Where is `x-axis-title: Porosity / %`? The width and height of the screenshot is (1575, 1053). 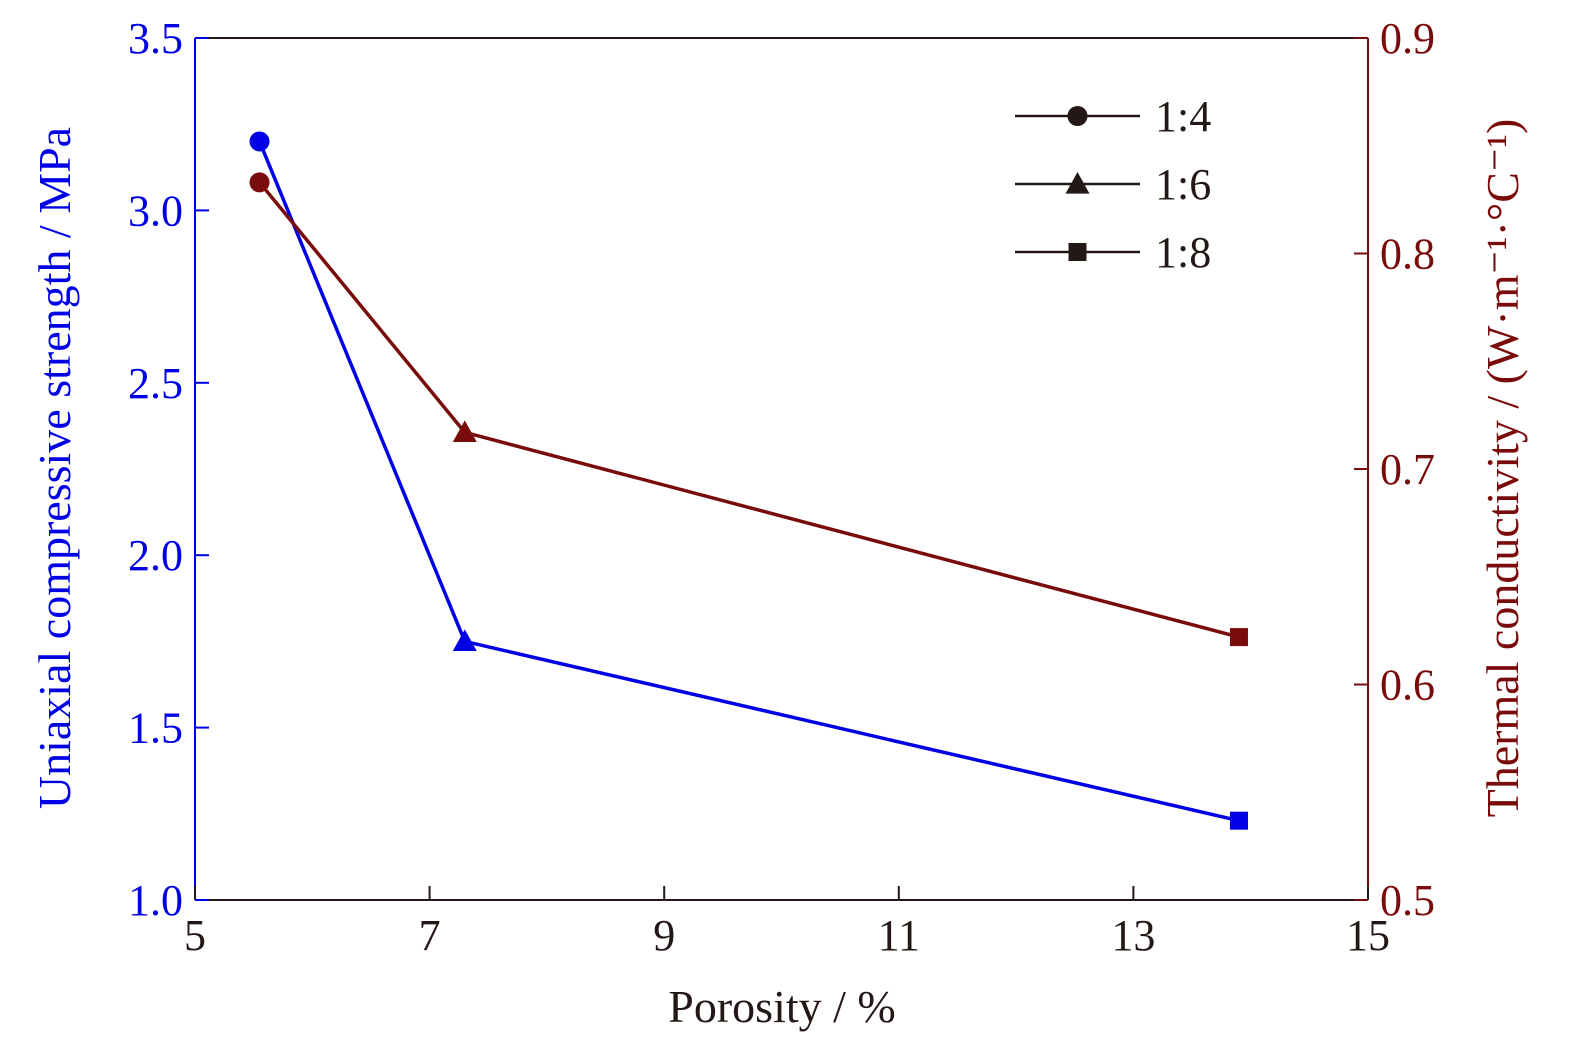 x-axis-title: Porosity / % is located at coordinates (781, 1006).